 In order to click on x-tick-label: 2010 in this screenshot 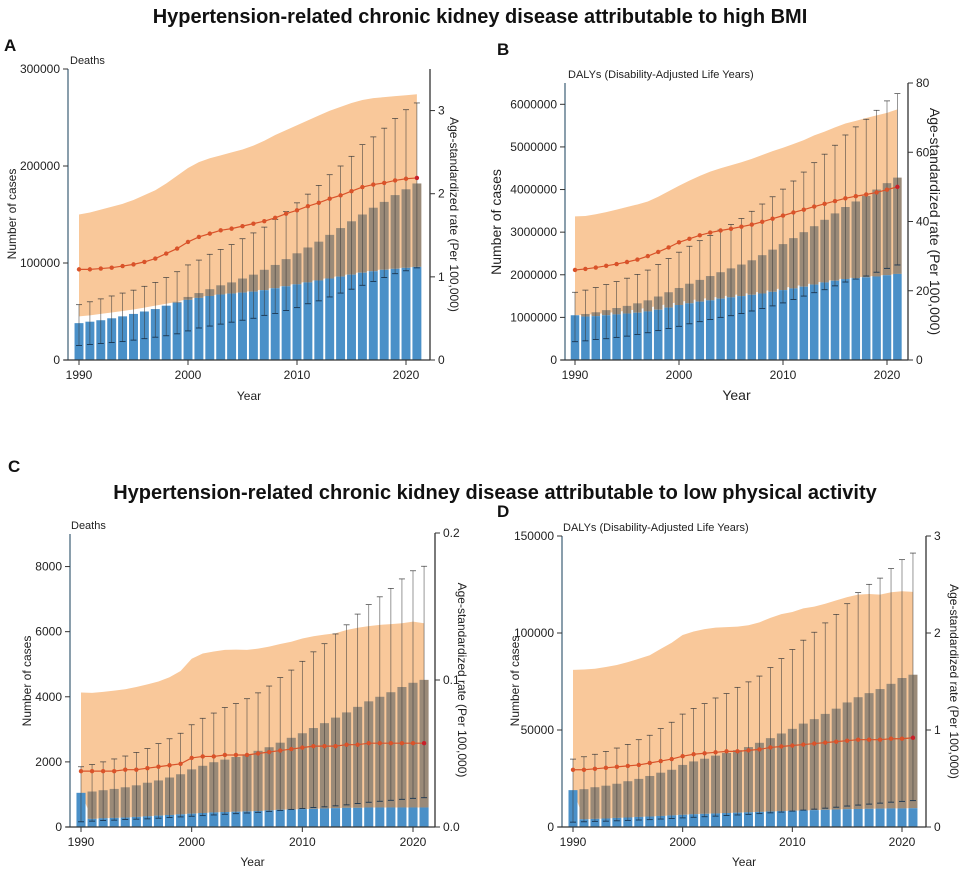, I will do `click(302, 842)`.